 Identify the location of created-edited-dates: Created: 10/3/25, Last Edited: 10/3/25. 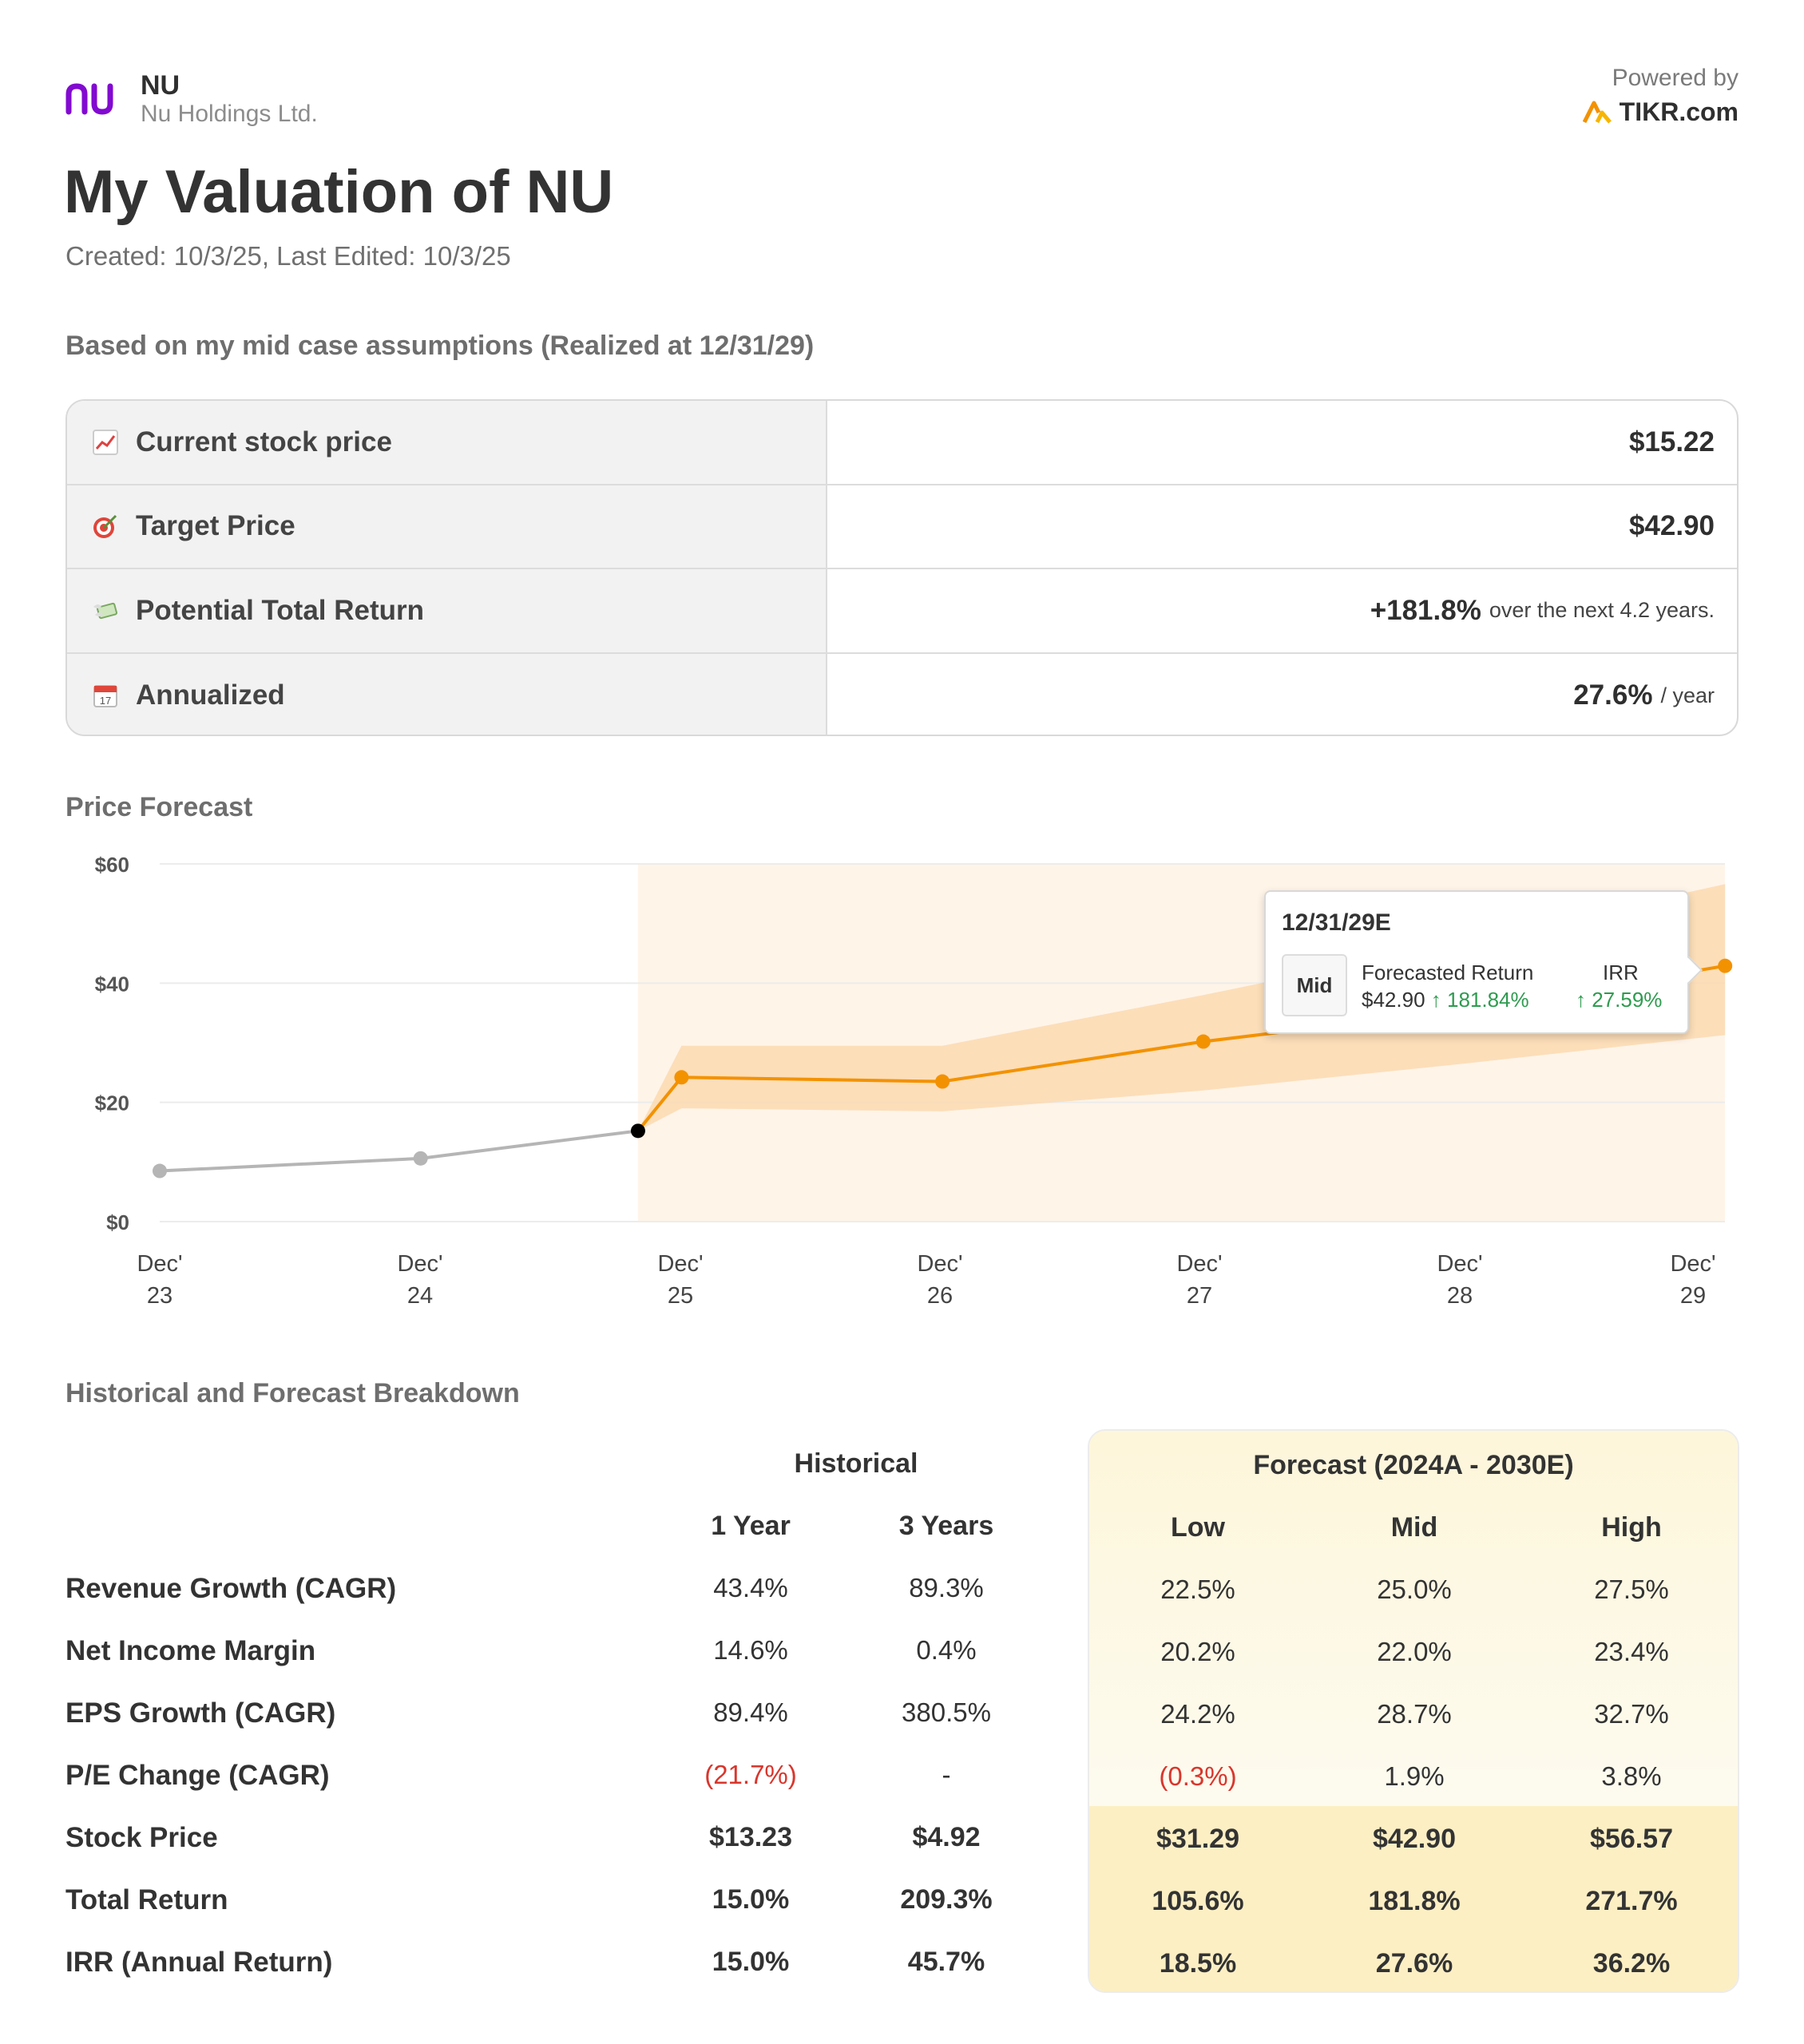
(288, 256).